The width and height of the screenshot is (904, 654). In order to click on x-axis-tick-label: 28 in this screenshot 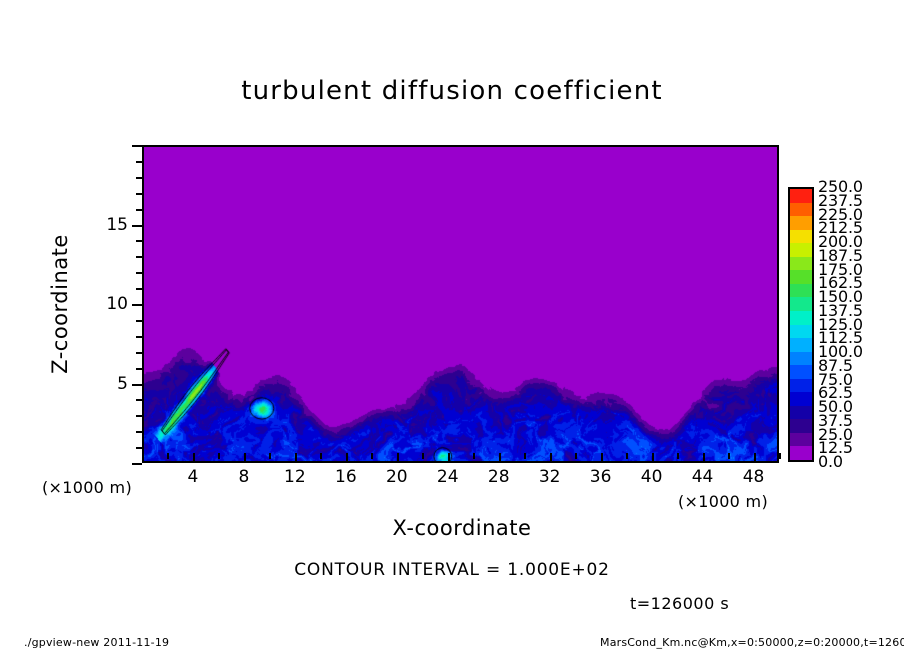, I will do `click(498, 477)`.